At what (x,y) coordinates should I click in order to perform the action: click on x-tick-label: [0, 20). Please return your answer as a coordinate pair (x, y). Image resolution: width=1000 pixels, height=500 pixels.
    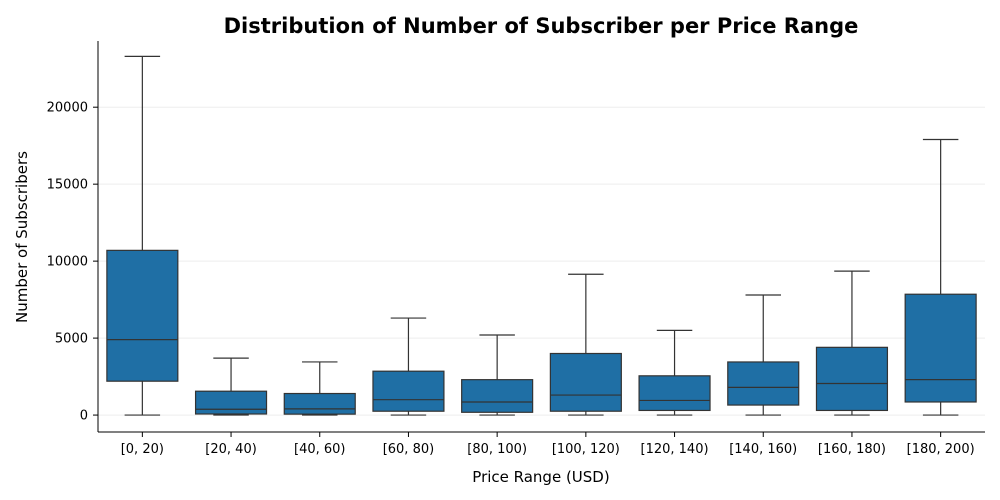
    Looking at the image, I should click on (142, 449).